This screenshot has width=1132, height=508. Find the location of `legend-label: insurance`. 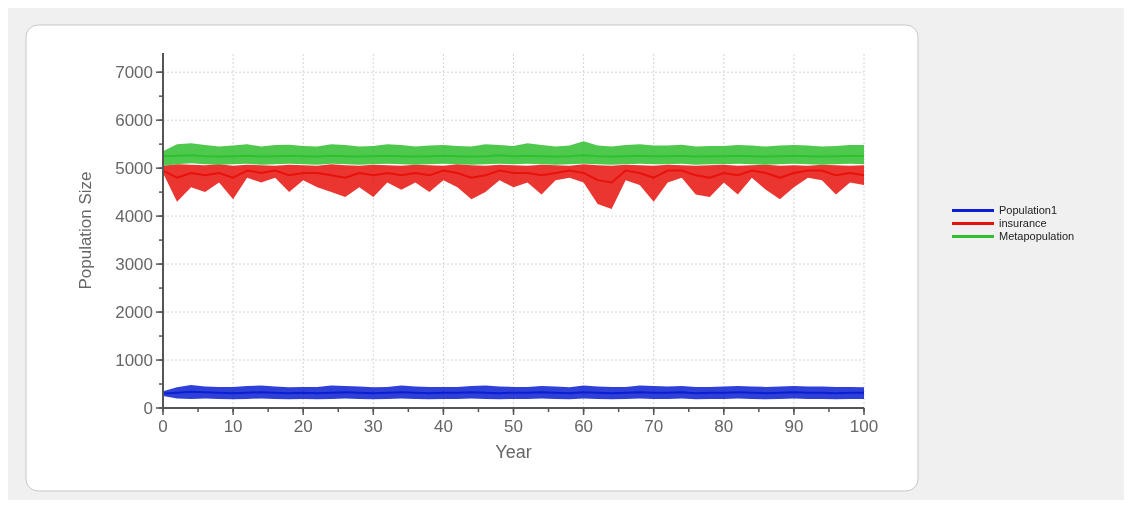

legend-label: insurance is located at coordinates (1023, 223).